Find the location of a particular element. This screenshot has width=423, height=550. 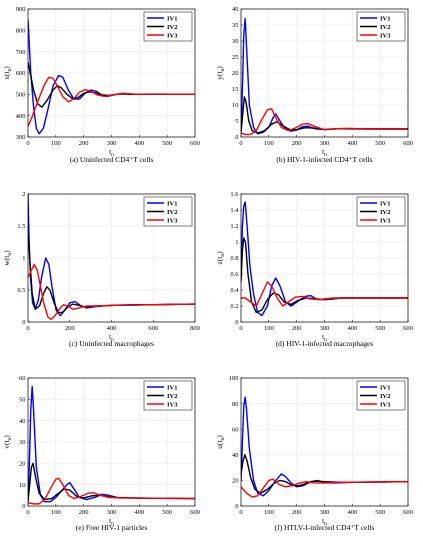

y-tick-label: 0.6 is located at coordinates (234, 274).